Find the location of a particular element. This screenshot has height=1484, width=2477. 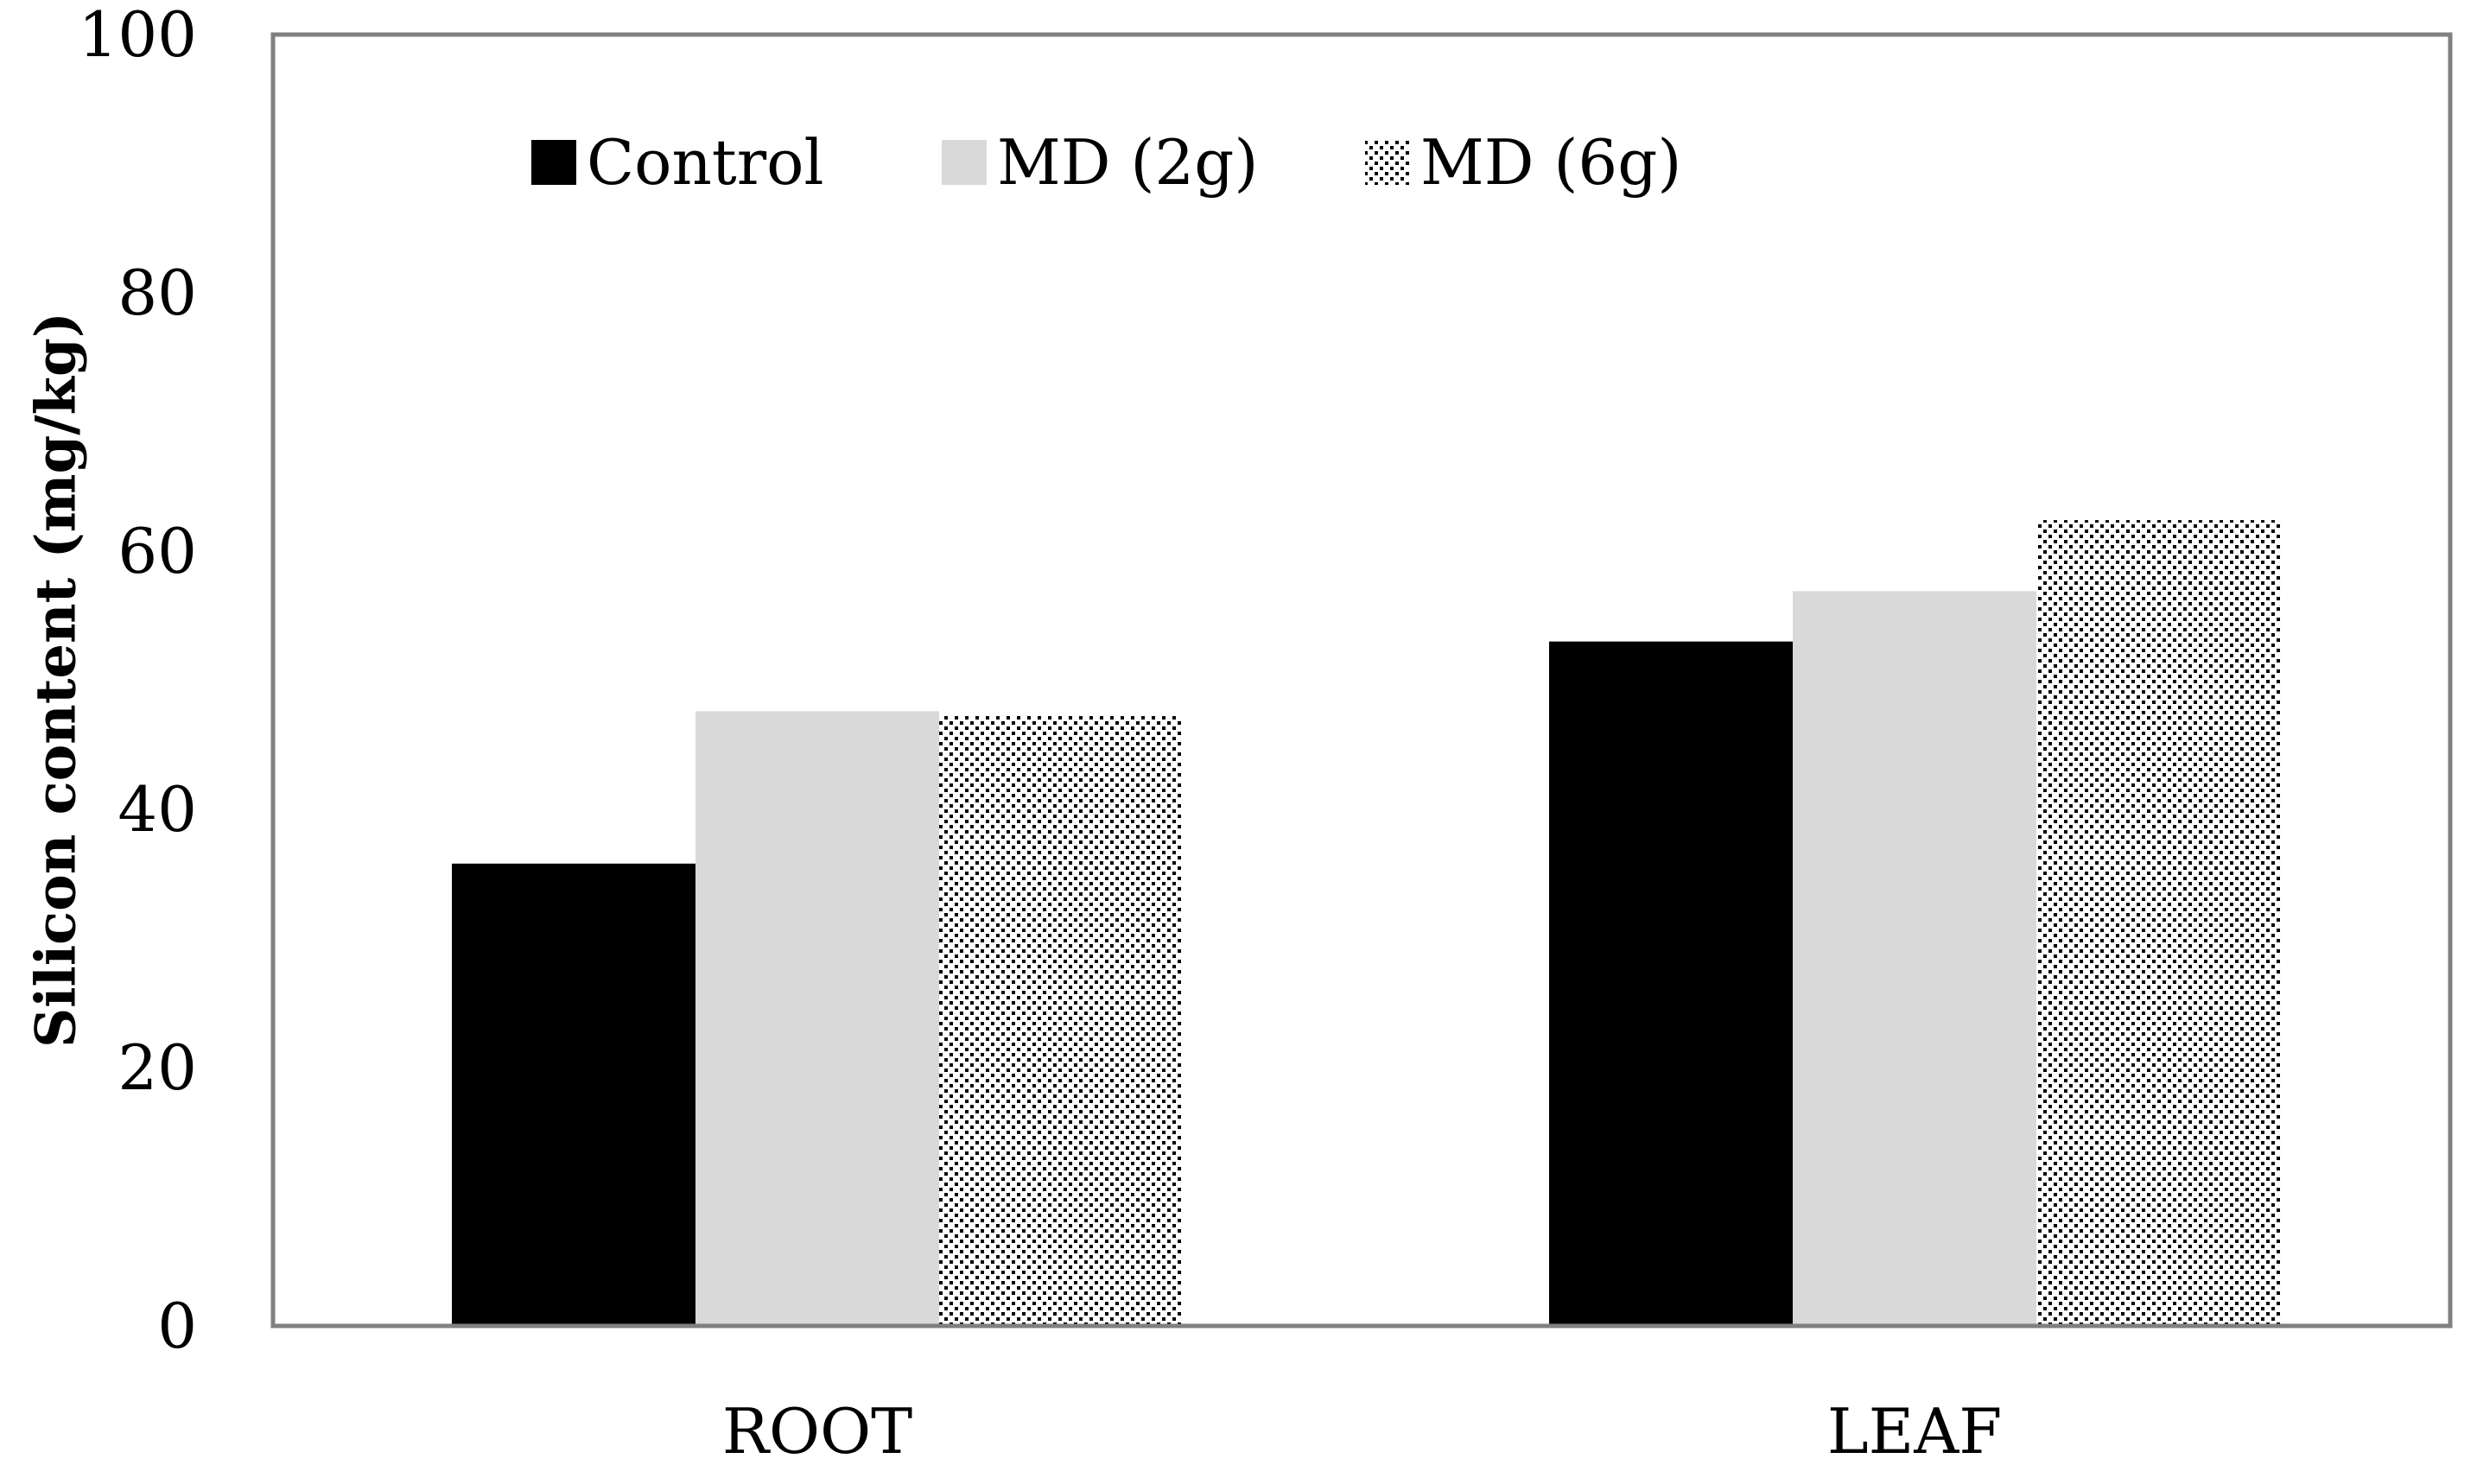

legend-swatch-control is located at coordinates (553, 162).